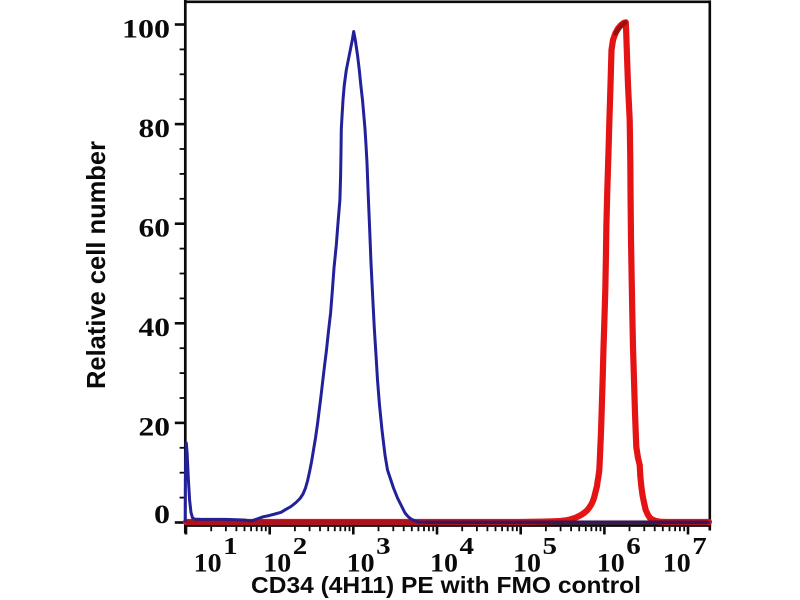  What do you see at coordinates (230, 547) in the screenshot?
I see `svg-text: 1` at bounding box center [230, 547].